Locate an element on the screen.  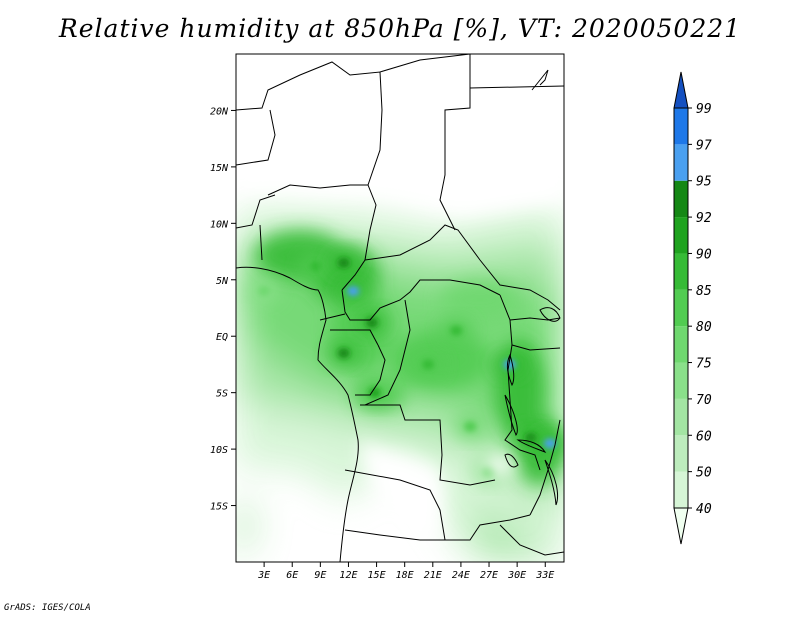
lon-tick-label: 9E is located at coordinates (320, 575).